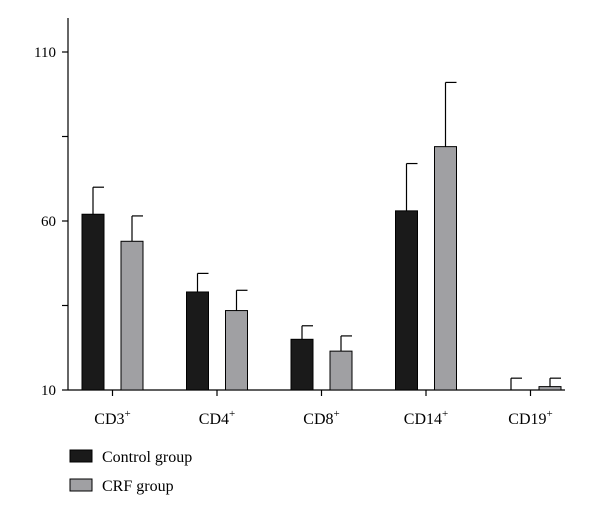  What do you see at coordinates (530, 418) in the screenshot?
I see `category-label: CD19+` at bounding box center [530, 418].